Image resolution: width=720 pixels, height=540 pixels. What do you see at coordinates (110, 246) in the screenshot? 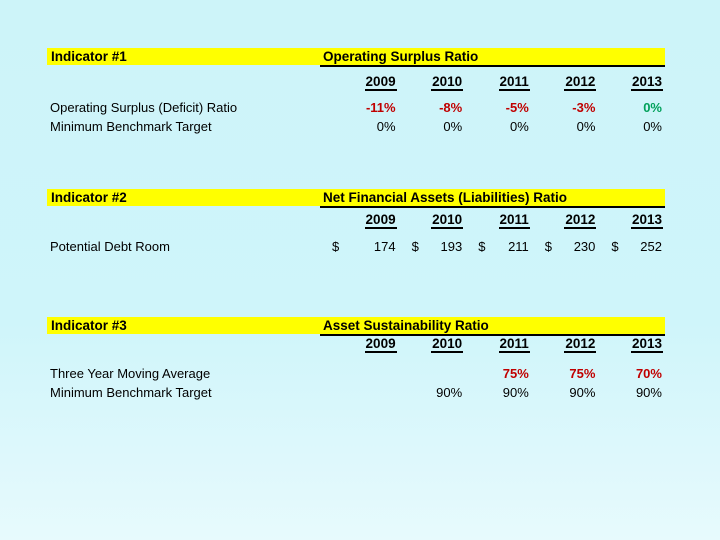
I see `row-label: Potential Debt Room` at bounding box center [110, 246].